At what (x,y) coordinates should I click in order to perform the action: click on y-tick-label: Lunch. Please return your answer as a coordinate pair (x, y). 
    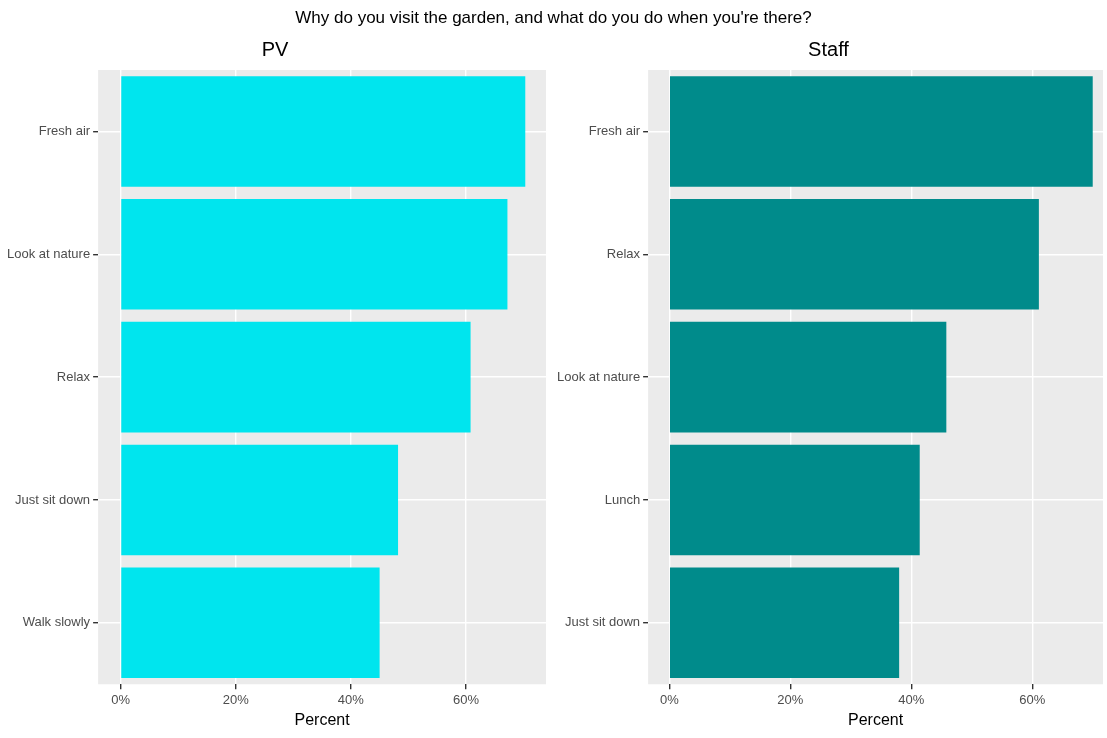
    Looking at the image, I should click on (622, 499).